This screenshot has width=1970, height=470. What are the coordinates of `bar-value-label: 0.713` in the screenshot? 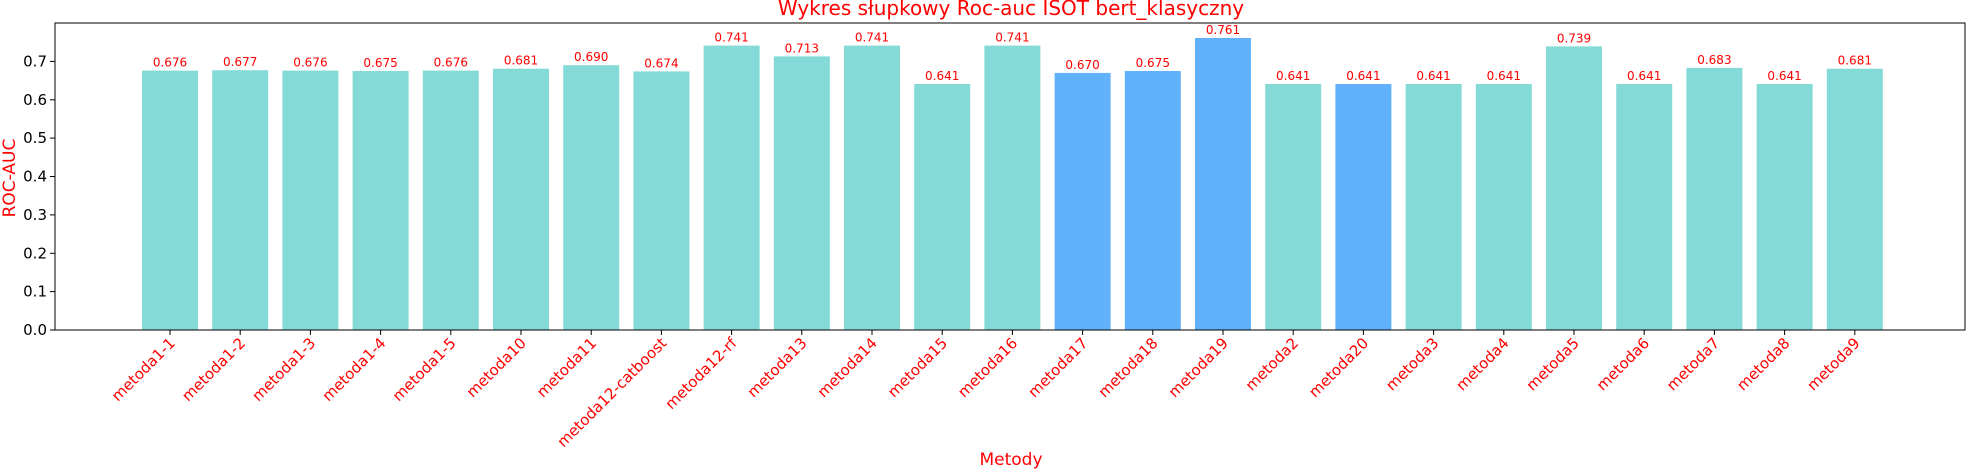 It's located at (802, 48).